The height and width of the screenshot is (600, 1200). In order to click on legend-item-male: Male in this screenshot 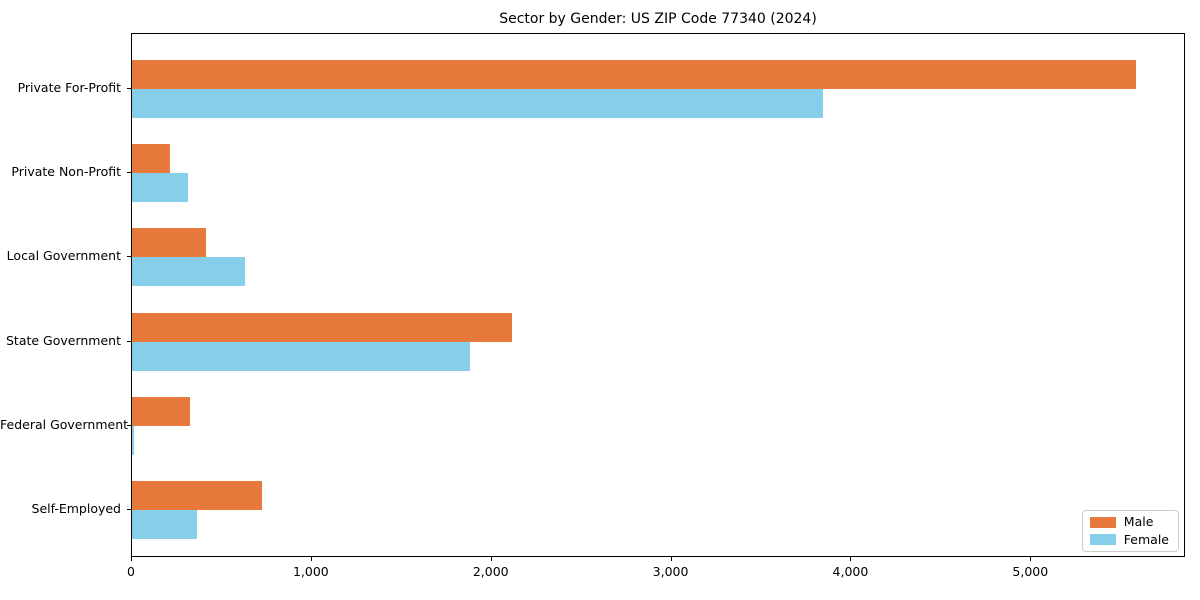, I will do `click(1129, 521)`.